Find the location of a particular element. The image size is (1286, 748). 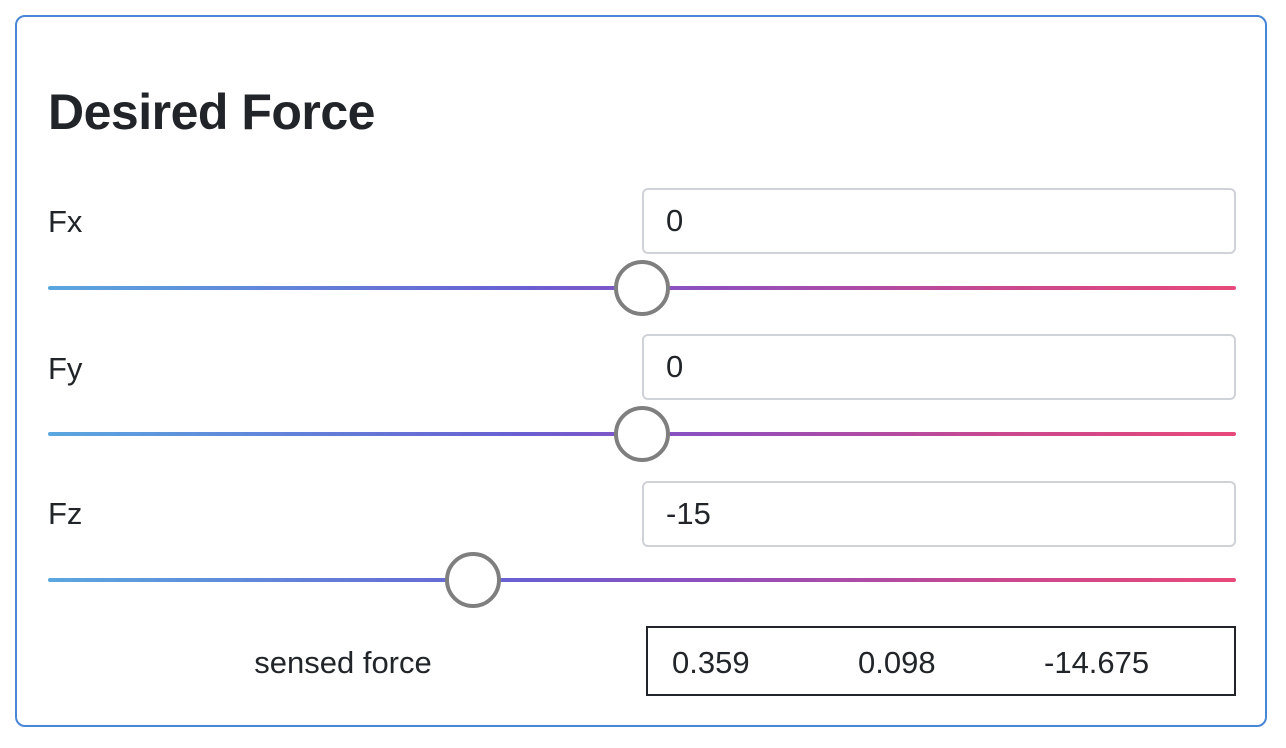

fz-slider-track is located at coordinates (642, 580).